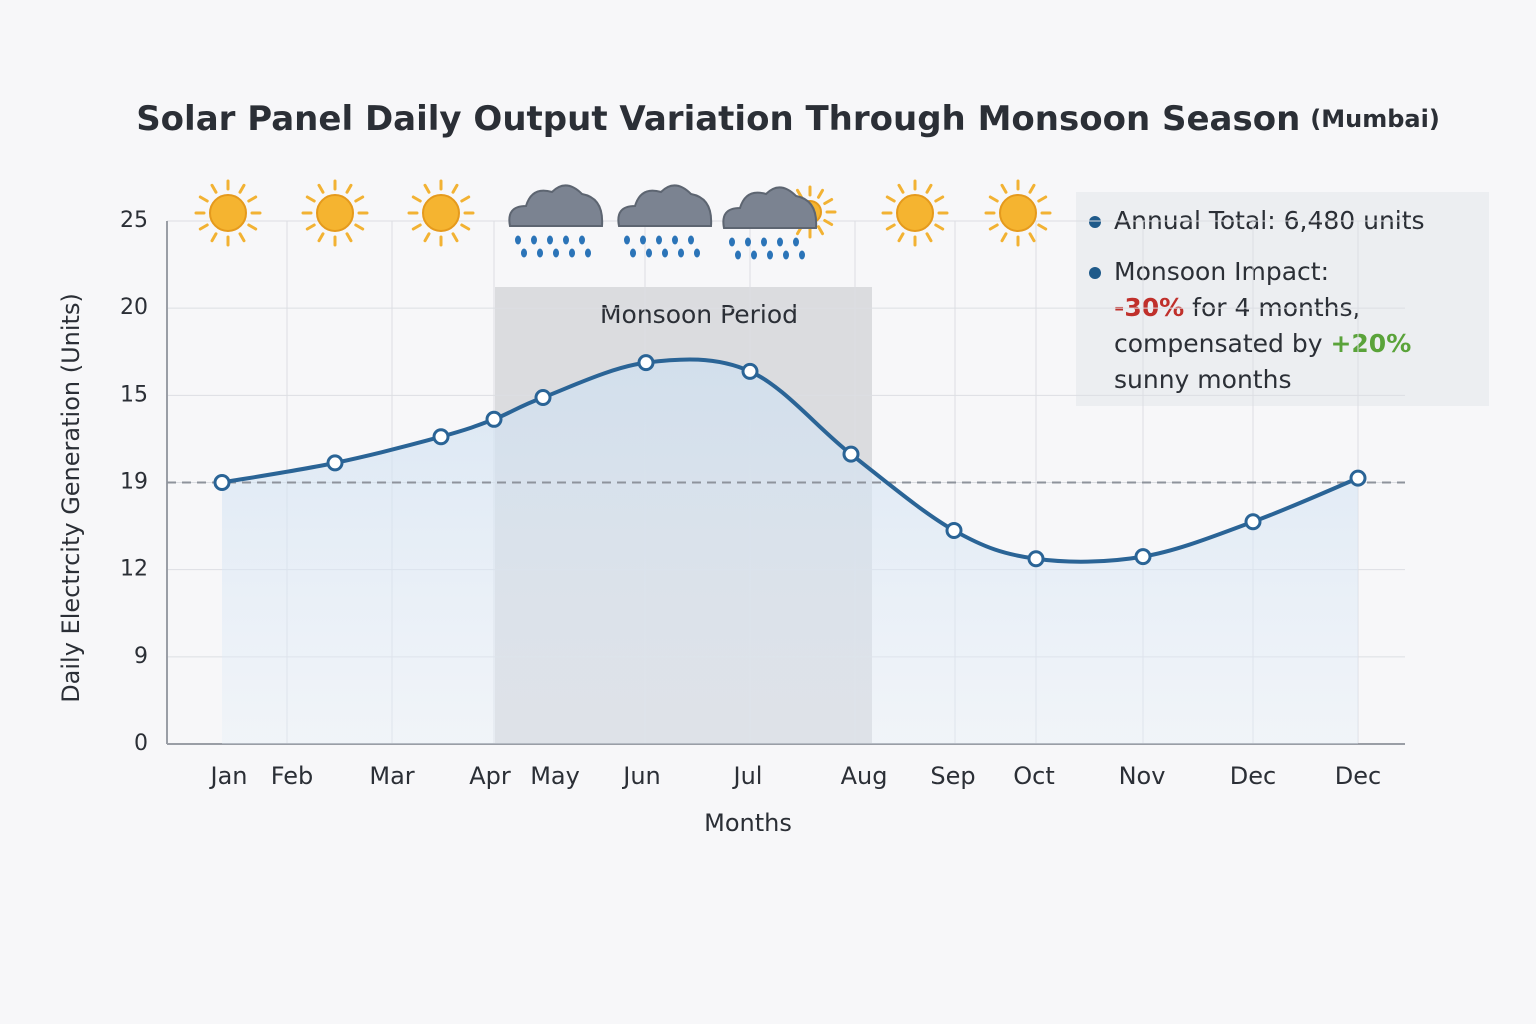 The image size is (1536, 1024). What do you see at coordinates (1222, 343) in the screenshot?
I see `impact-comp-text: compensated by` at bounding box center [1222, 343].